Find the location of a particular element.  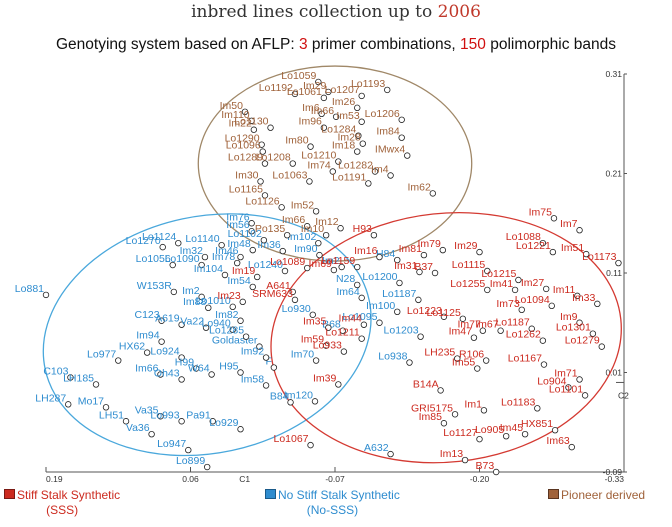

point-label-sss: Im85 is located at coordinates (431, 417).